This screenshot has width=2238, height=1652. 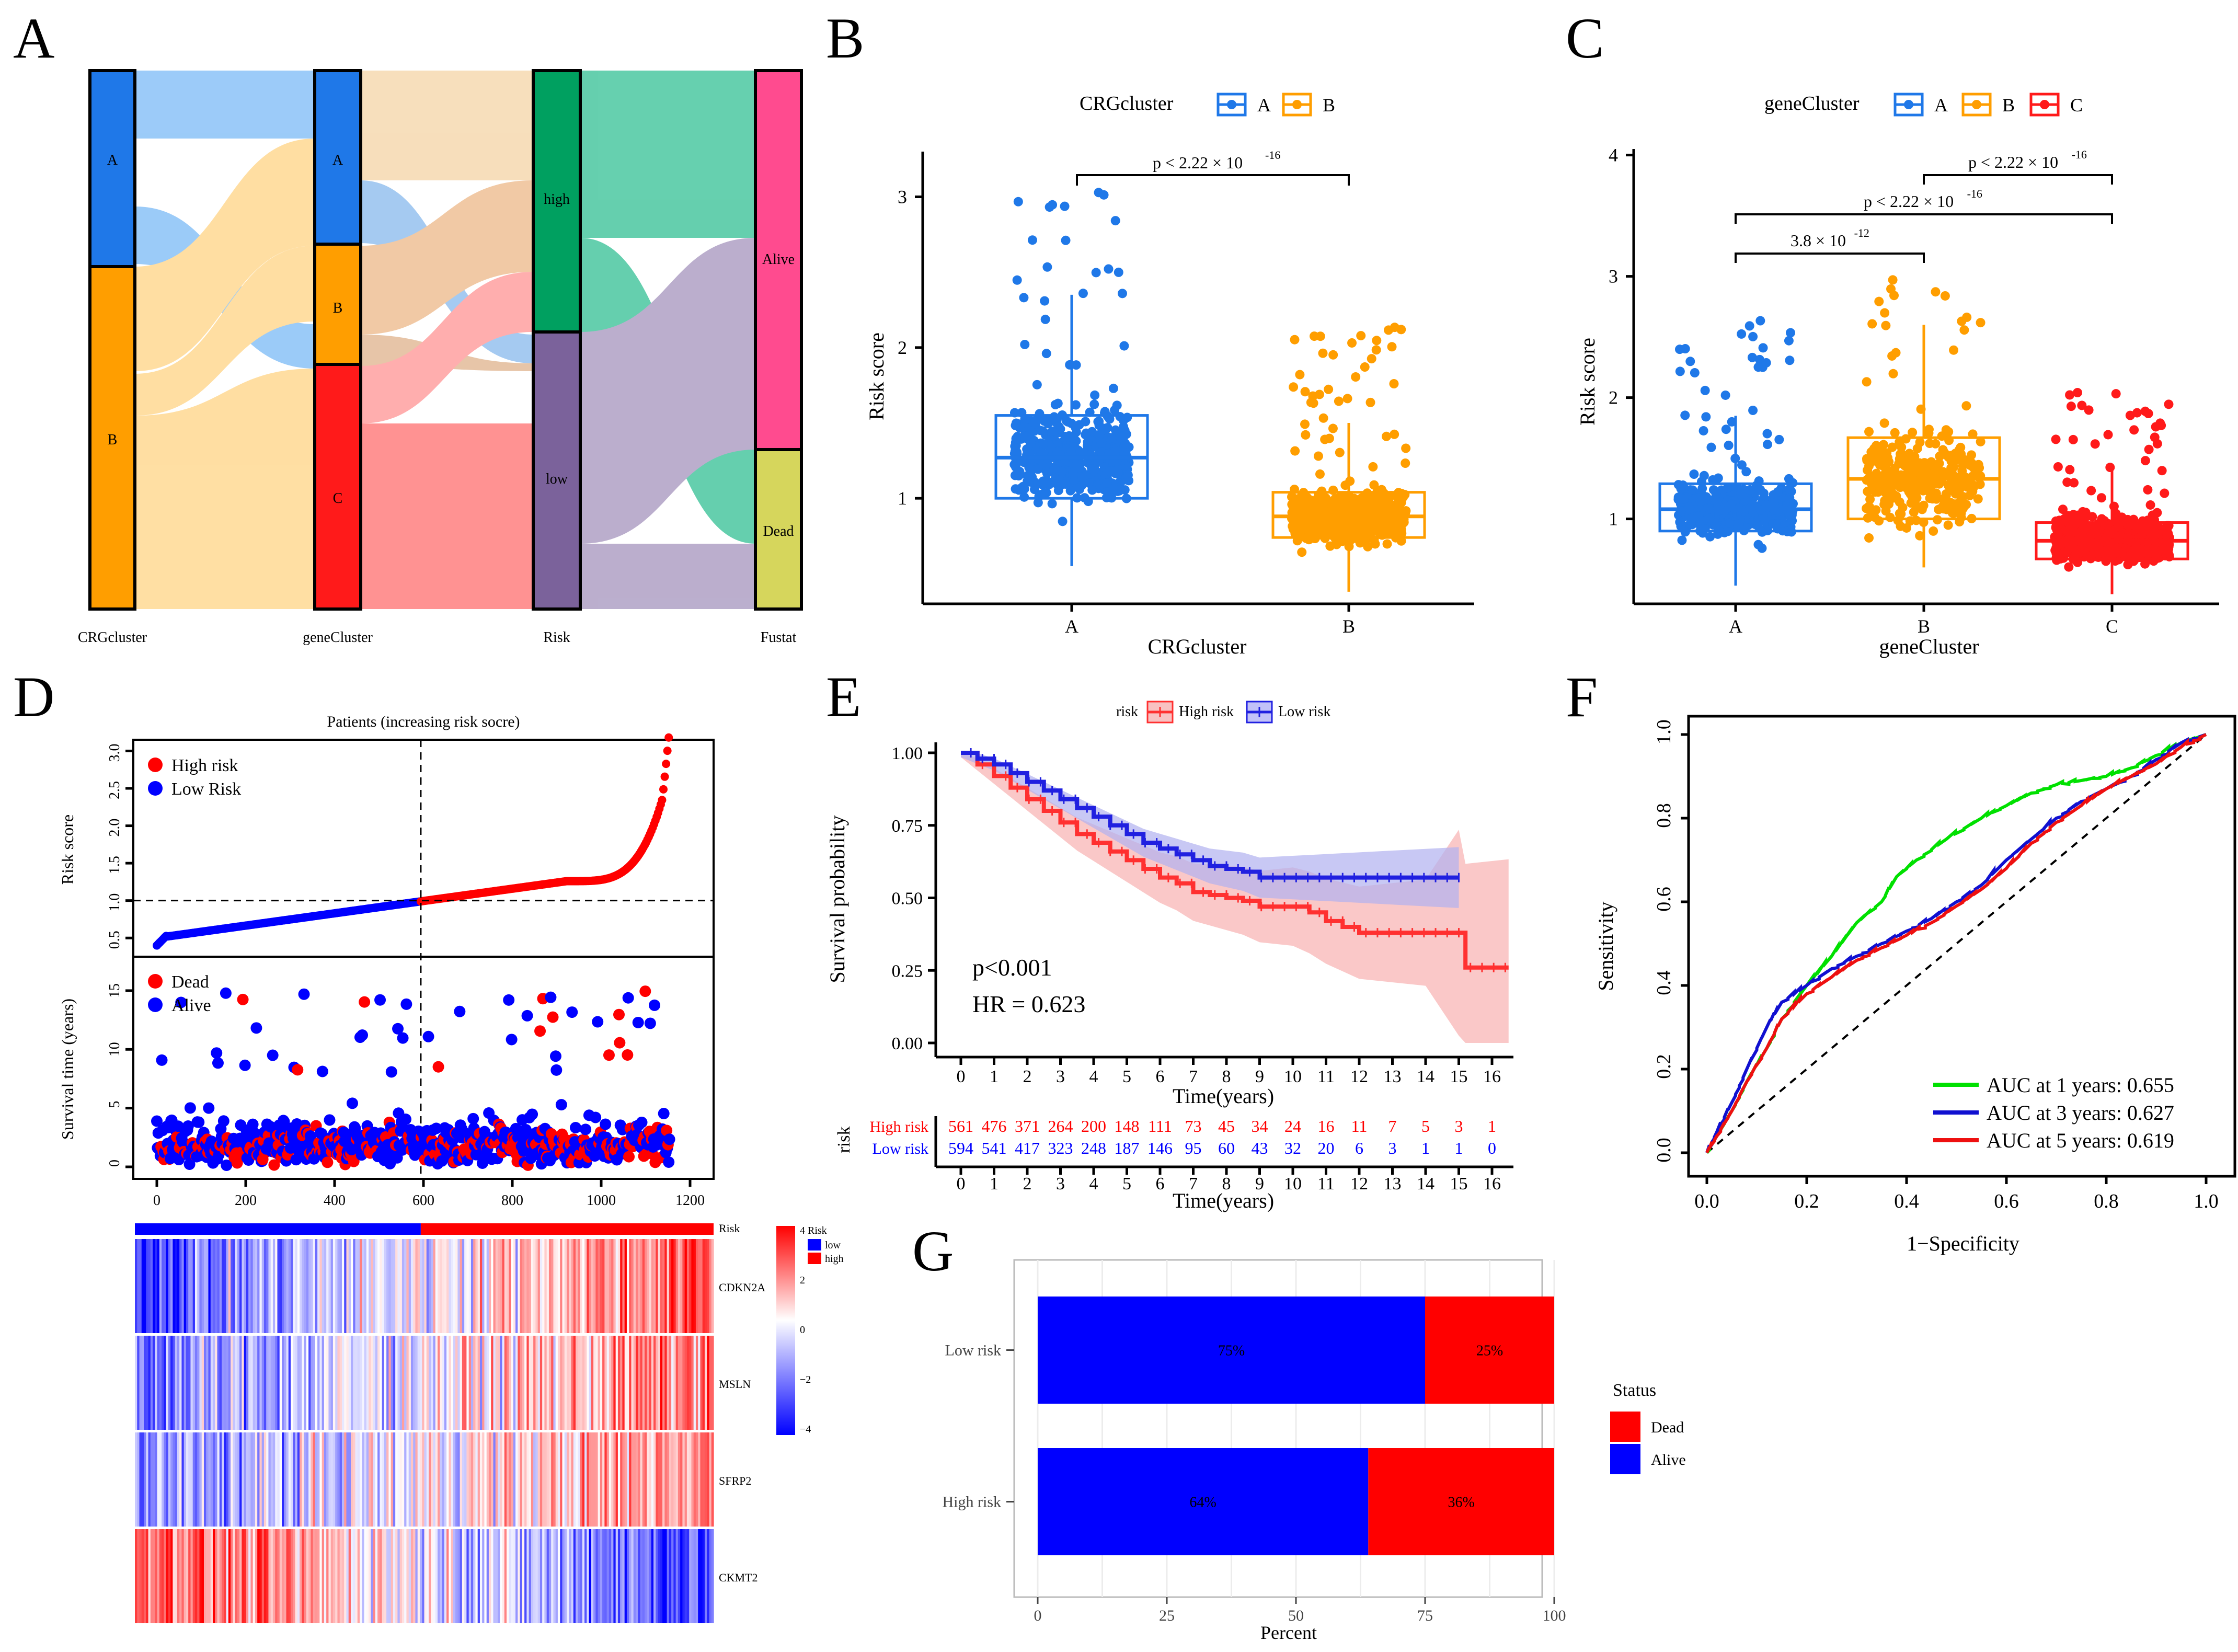 What do you see at coordinates (278, 1229) in the screenshot?
I see `risk-bar-low` at bounding box center [278, 1229].